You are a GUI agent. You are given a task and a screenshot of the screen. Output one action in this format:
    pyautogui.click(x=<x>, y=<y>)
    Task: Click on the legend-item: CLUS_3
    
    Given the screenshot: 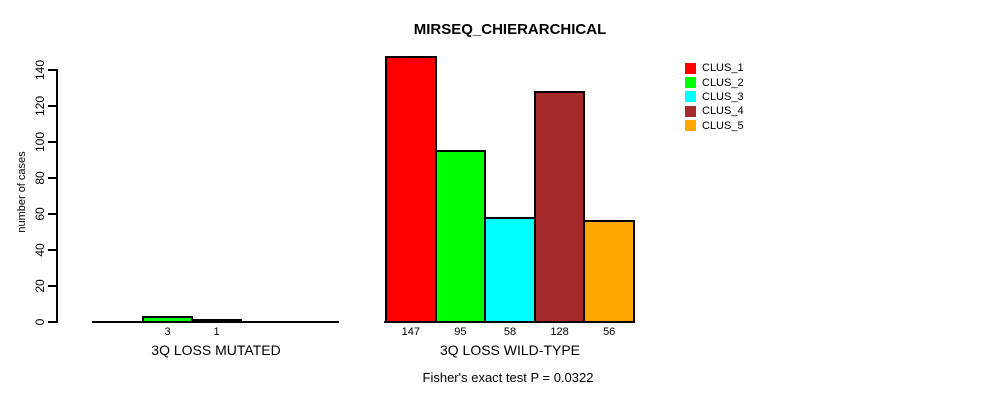 What is the action you would take?
    pyautogui.click(x=714, y=97)
    